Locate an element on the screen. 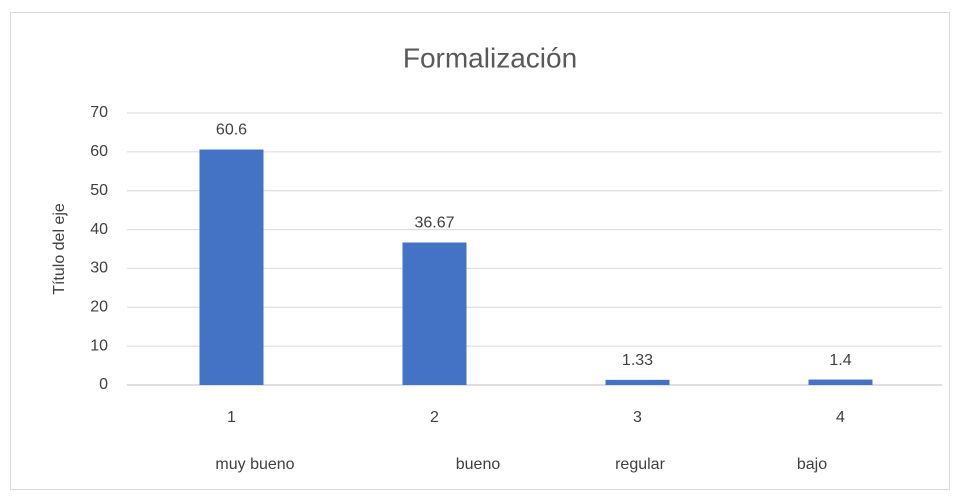 The width and height of the screenshot is (956, 497). y-tick-label: 60 is located at coordinates (99, 151).